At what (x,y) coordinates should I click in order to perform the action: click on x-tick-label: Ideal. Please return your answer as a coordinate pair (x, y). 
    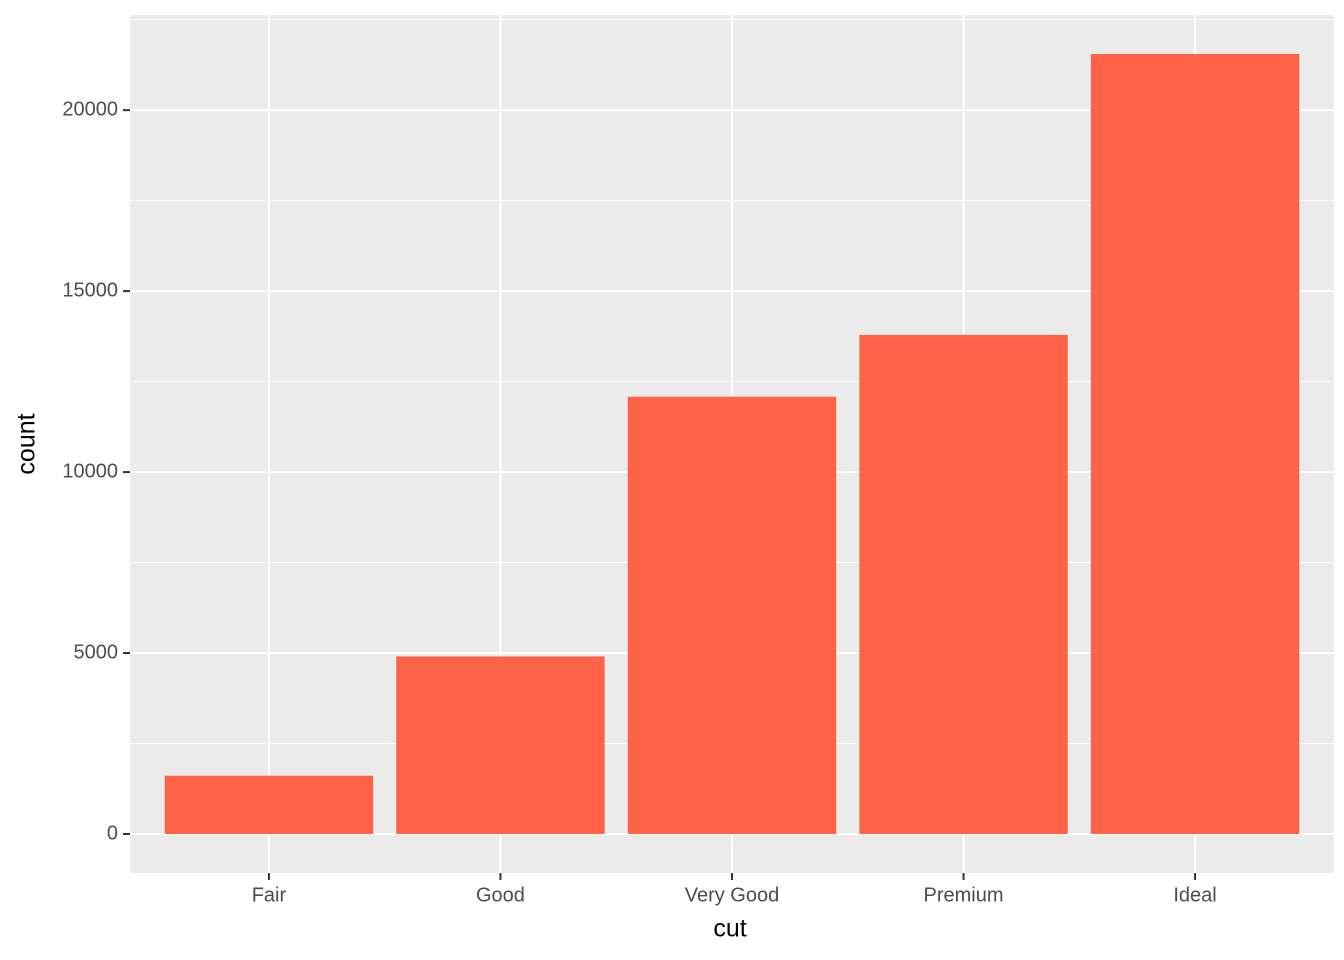
    Looking at the image, I should click on (1194, 895).